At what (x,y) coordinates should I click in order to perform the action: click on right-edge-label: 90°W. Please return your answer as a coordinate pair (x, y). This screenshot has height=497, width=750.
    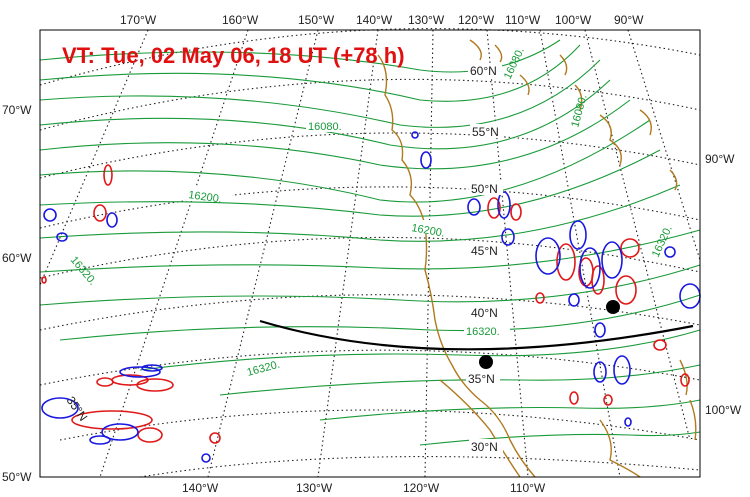
    Looking at the image, I should click on (720, 159).